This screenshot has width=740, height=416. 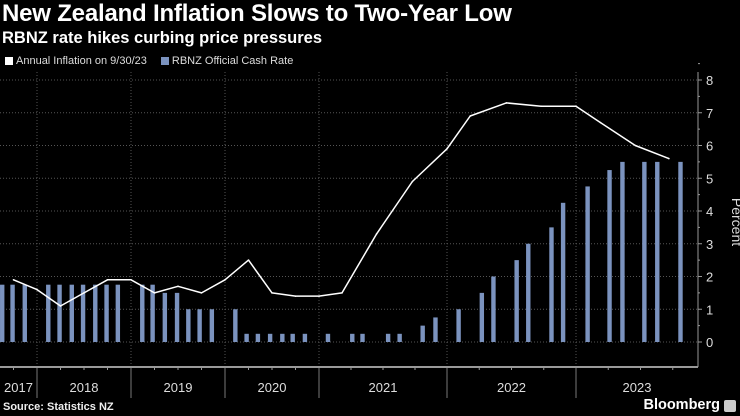 I want to click on y-tick-label: 6, so click(x=709, y=146).